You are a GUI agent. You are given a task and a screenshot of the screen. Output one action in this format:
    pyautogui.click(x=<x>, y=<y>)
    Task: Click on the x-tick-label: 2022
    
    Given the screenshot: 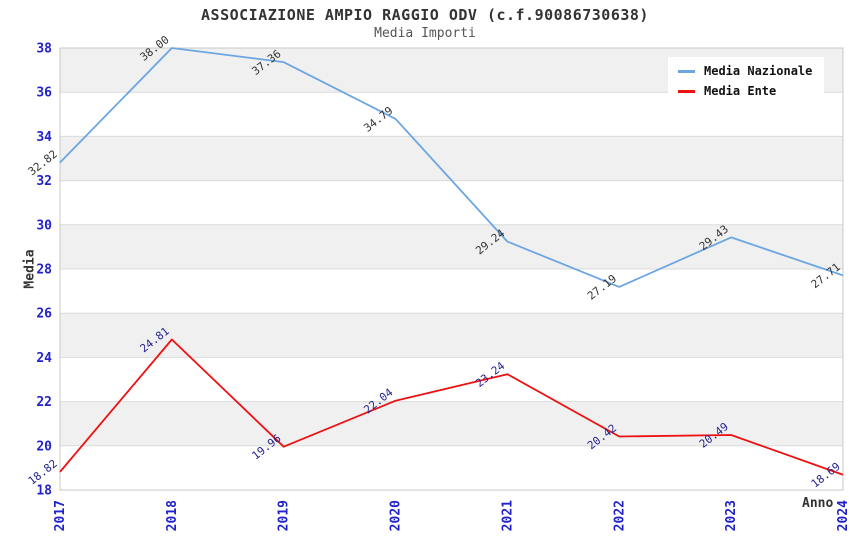 What is the action you would take?
    pyautogui.click(x=619, y=515)
    